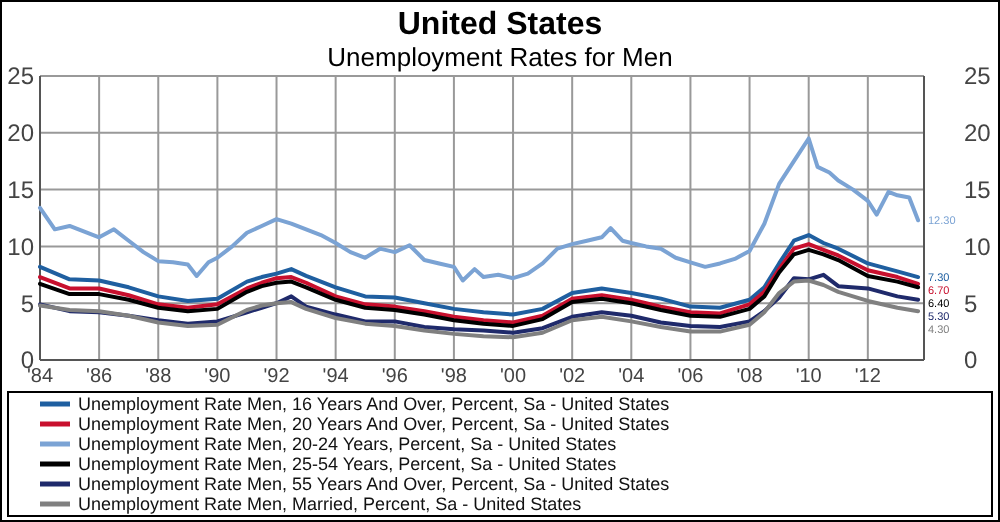 The width and height of the screenshot is (1000, 522). I want to click on x-tick-label: '04, so click(632, 377).